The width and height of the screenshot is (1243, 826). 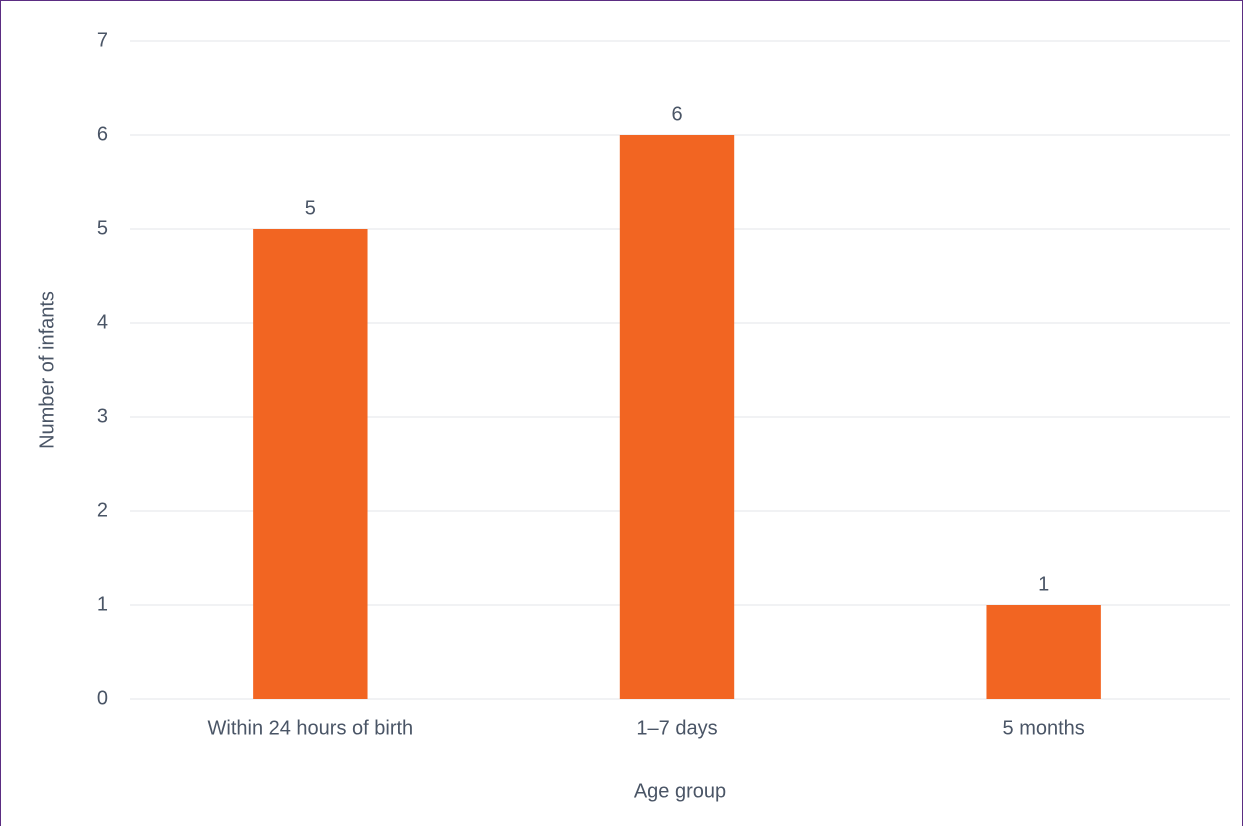 What do you see at coordinates (680, 791) in the screenshot?
I see `x-axis-label: Age group` at bounding box center [680, 791].